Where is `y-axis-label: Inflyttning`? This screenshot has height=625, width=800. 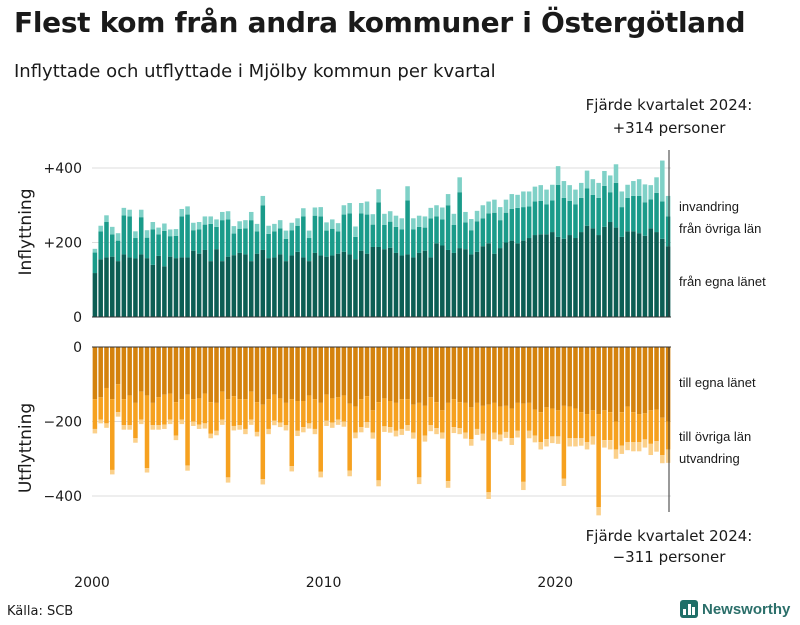 y-axis-label: Inflyttning is located at coordinates (26, 232).